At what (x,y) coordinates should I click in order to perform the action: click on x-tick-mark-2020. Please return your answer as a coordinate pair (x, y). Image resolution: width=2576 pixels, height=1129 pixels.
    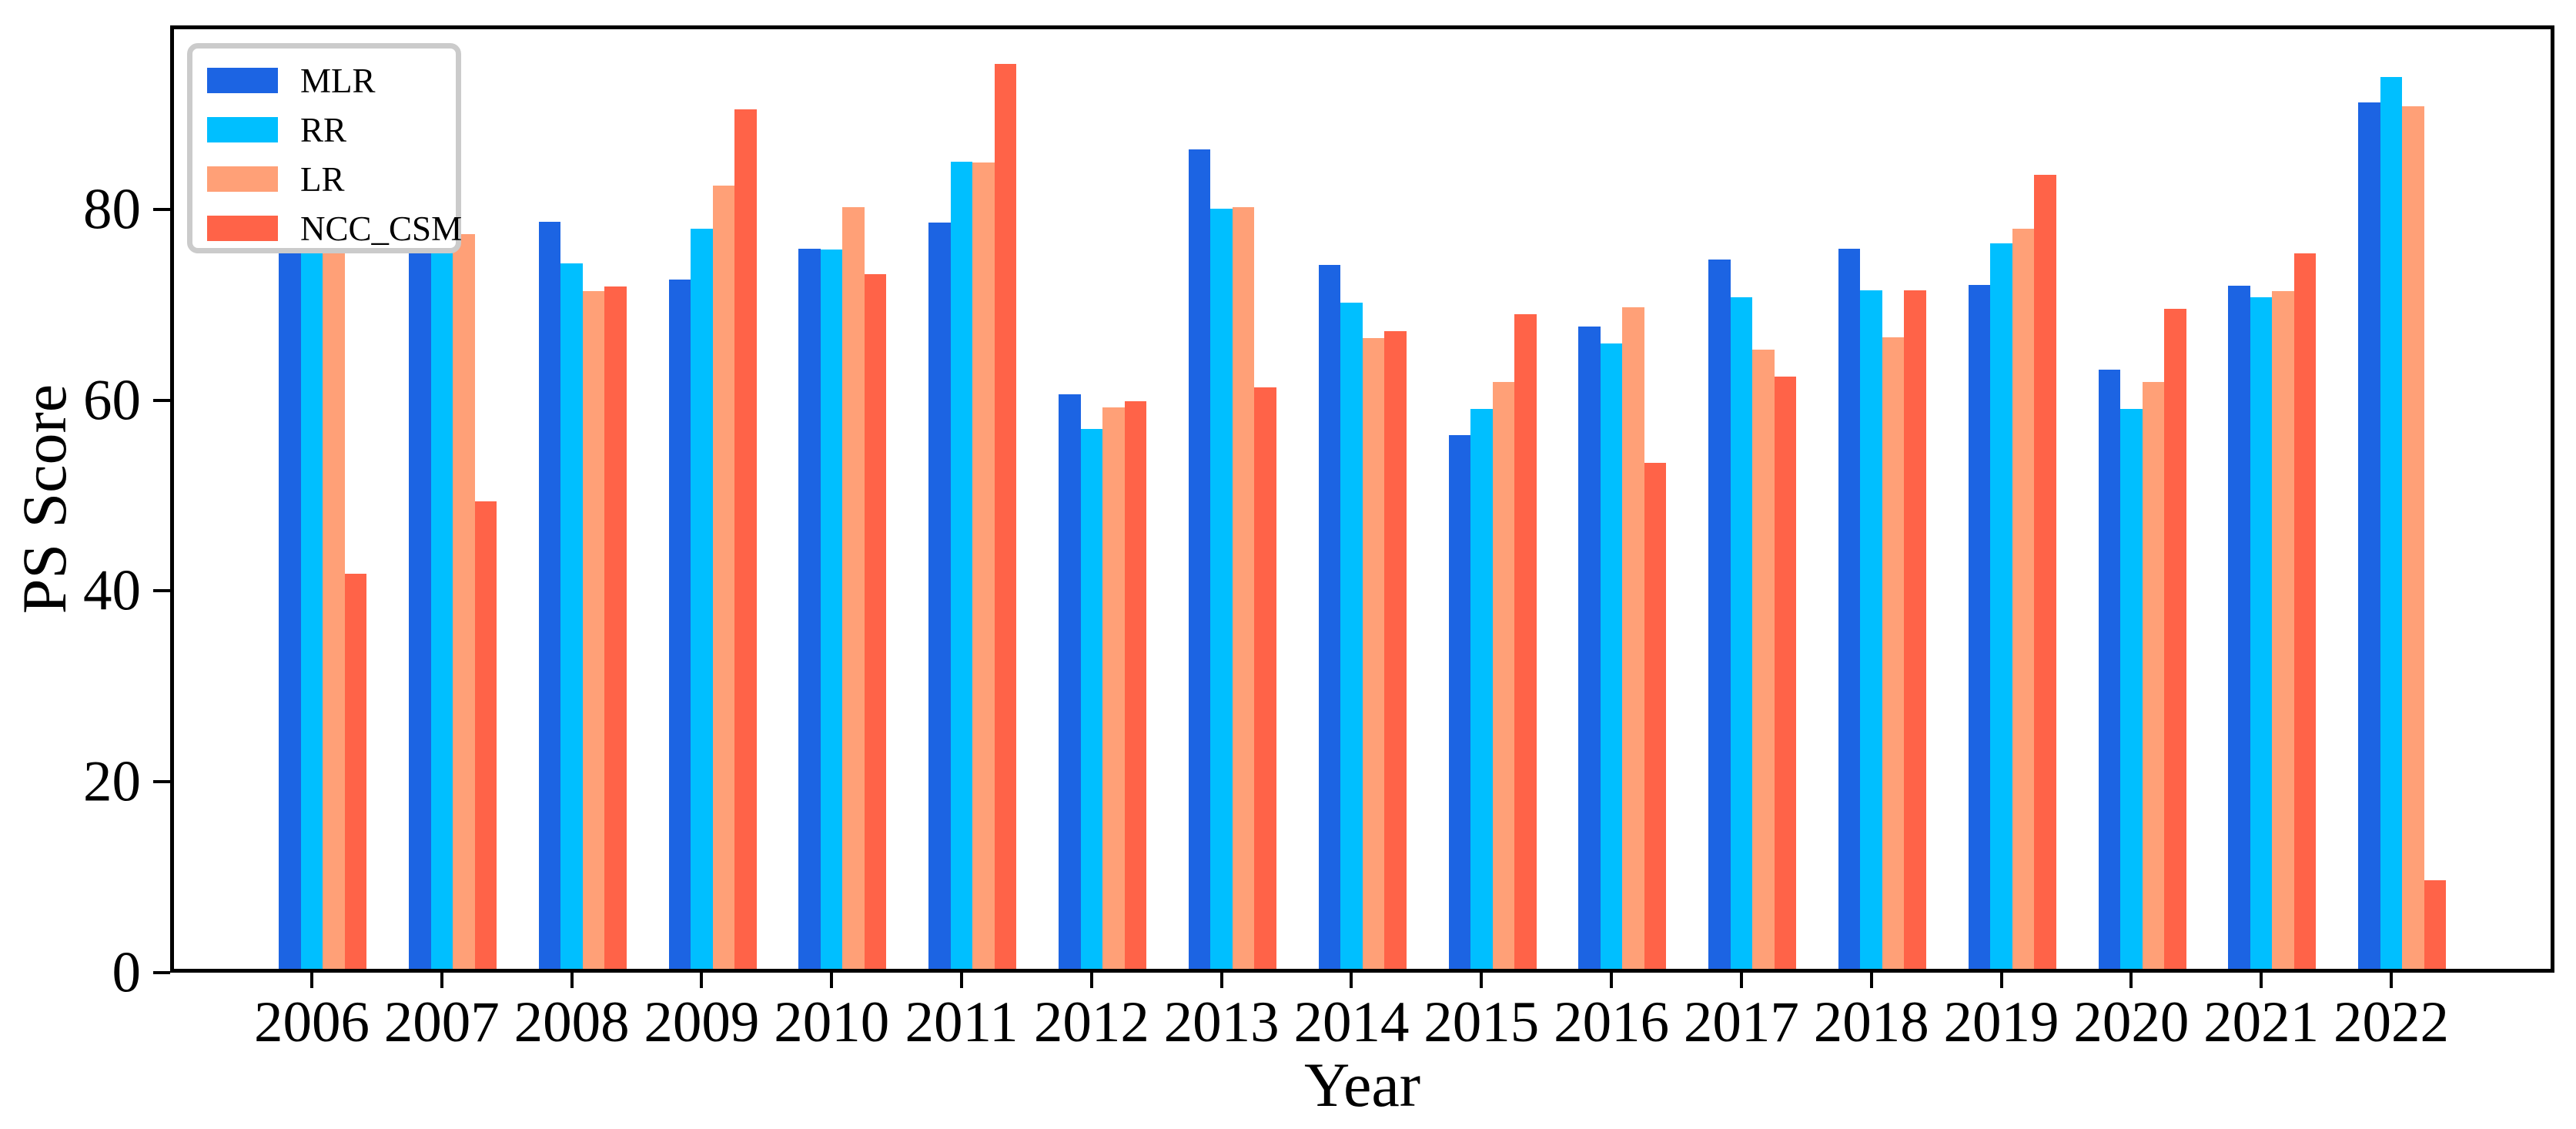
    Looking at the image, I should click on (2131, 981).